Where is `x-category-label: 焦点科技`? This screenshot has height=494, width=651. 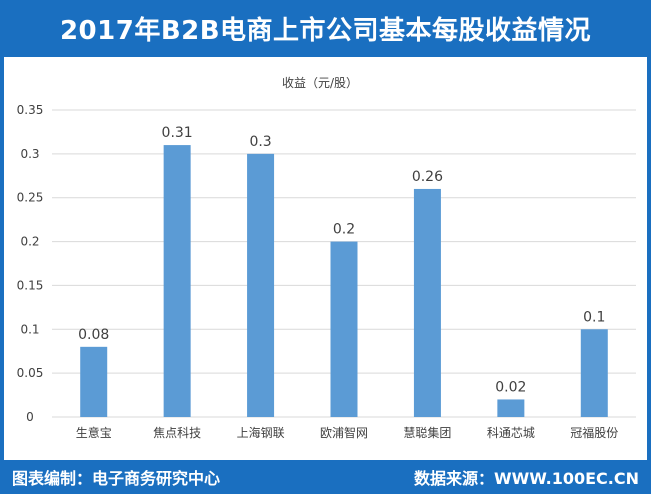 x-category-label: 焦点科技 is located at coordinates (177, 433).